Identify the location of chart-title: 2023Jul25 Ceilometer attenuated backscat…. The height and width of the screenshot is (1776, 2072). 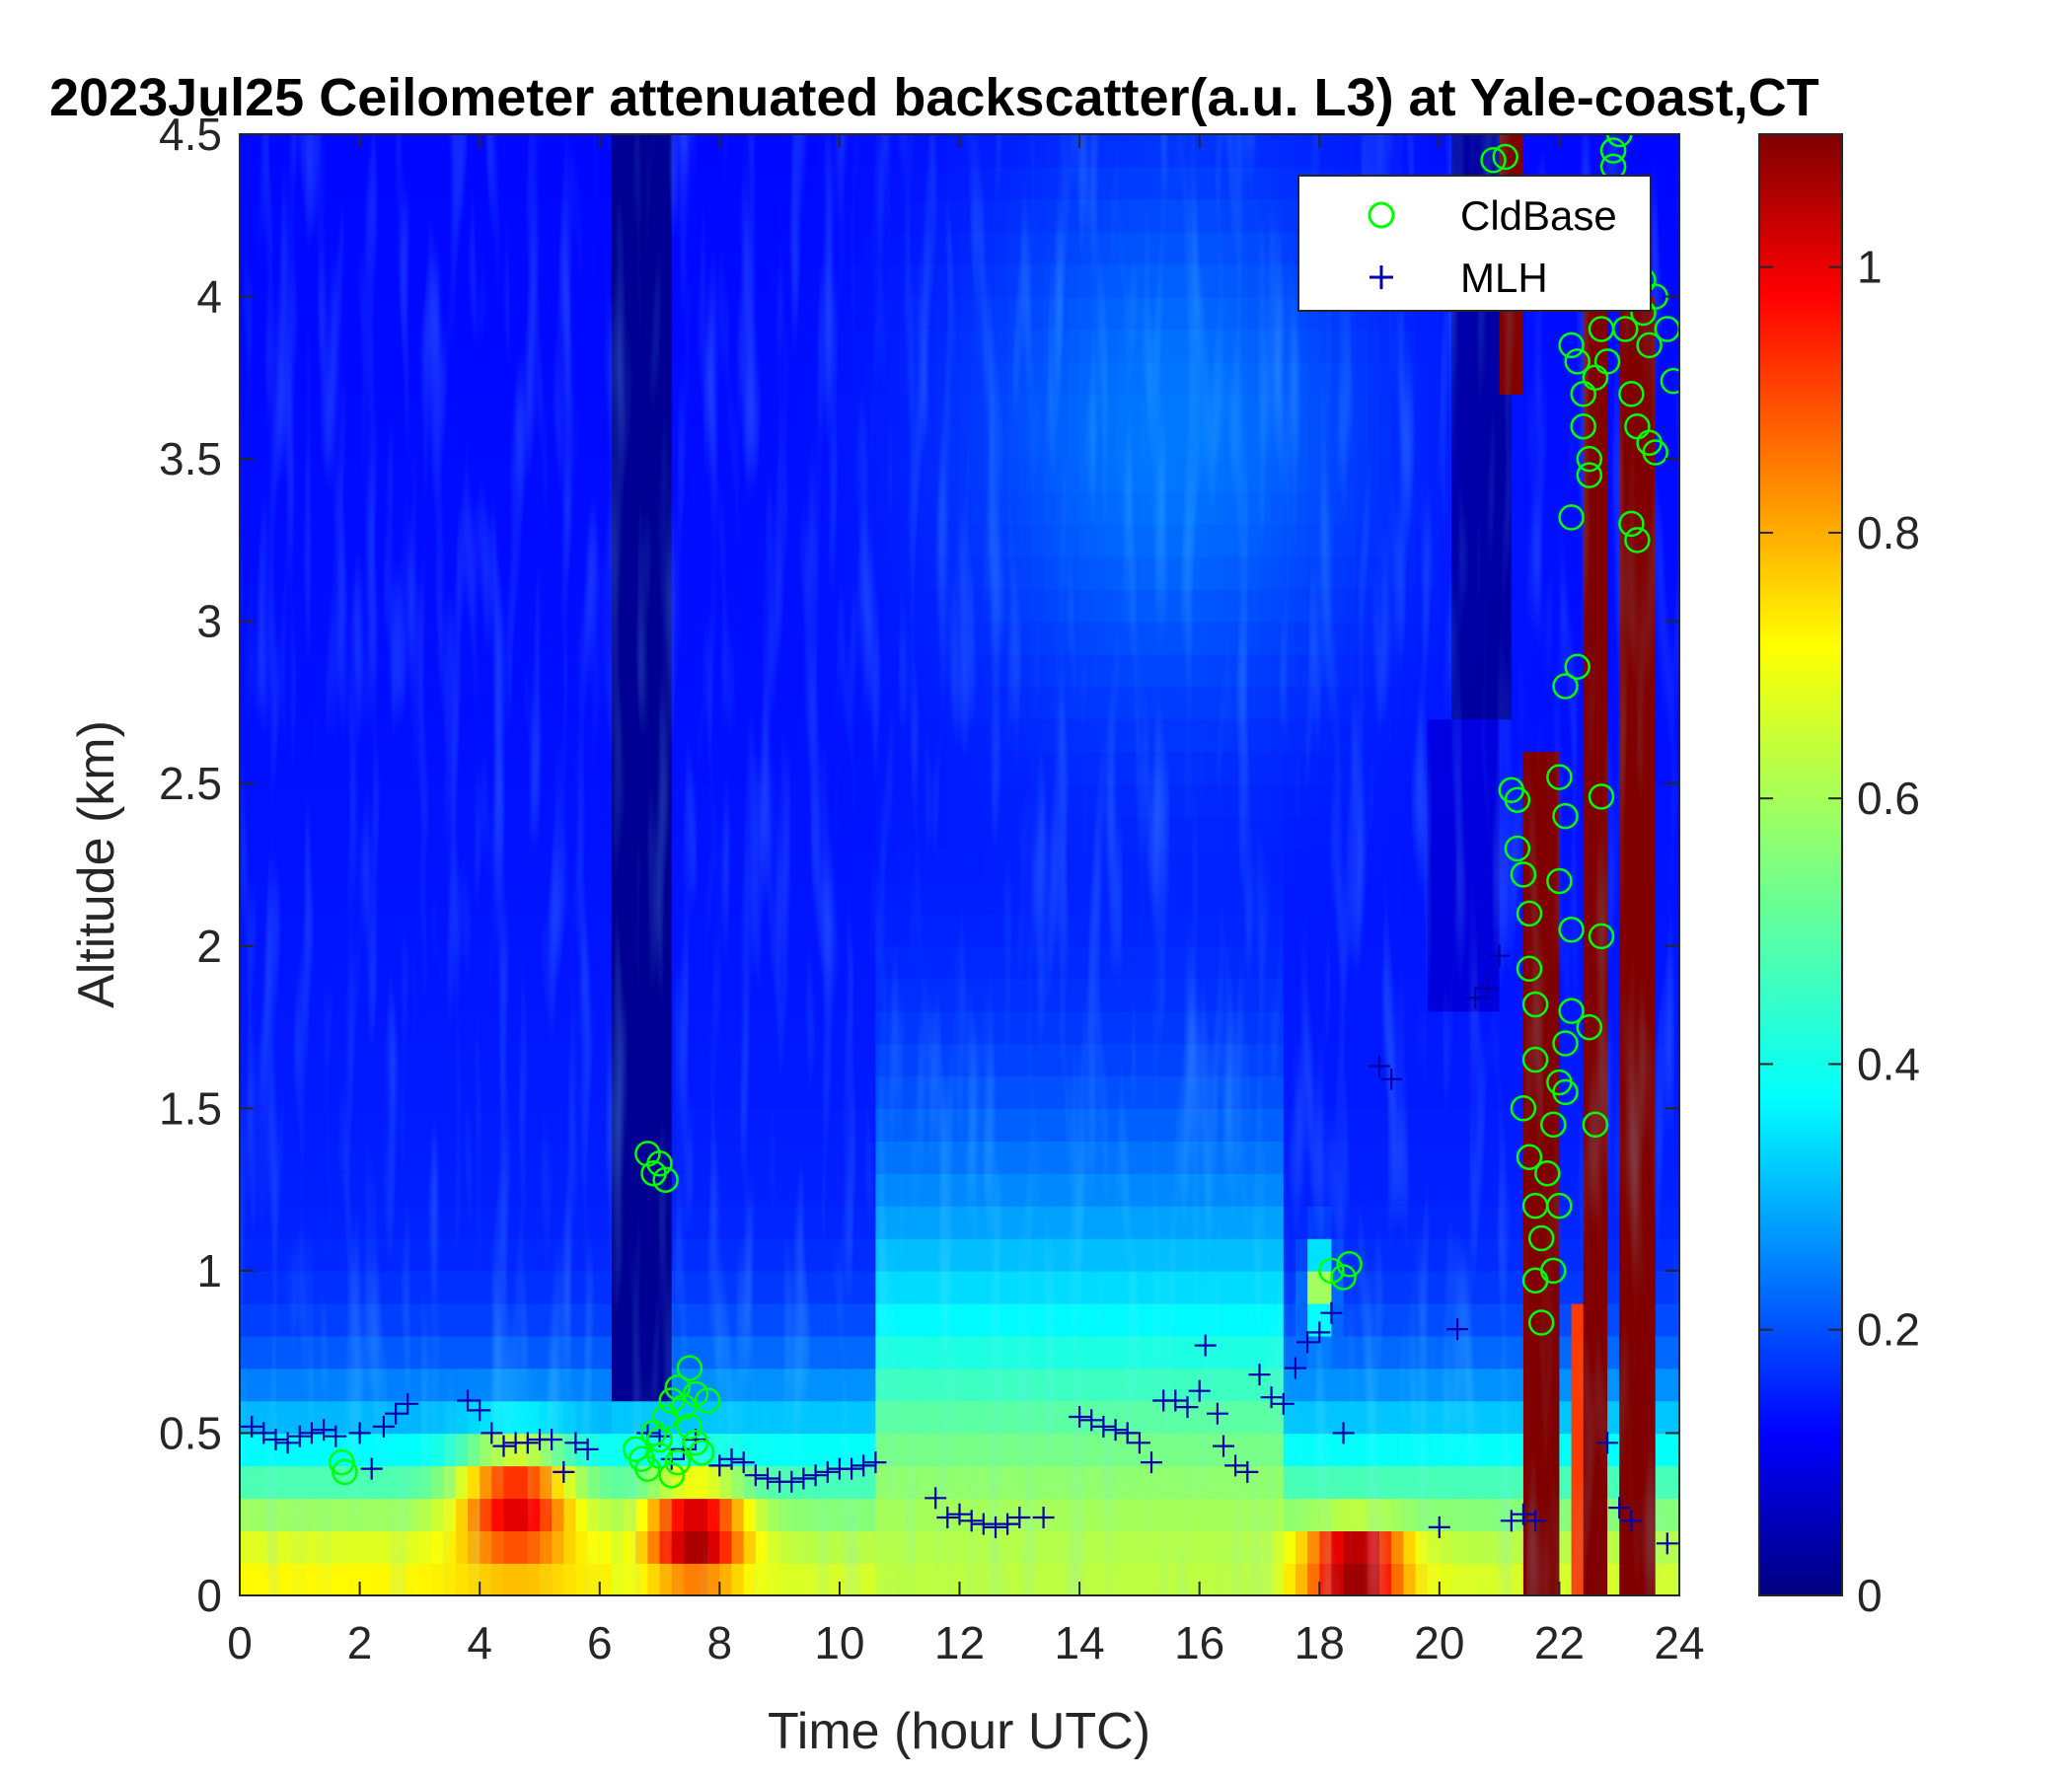
(934, 98).